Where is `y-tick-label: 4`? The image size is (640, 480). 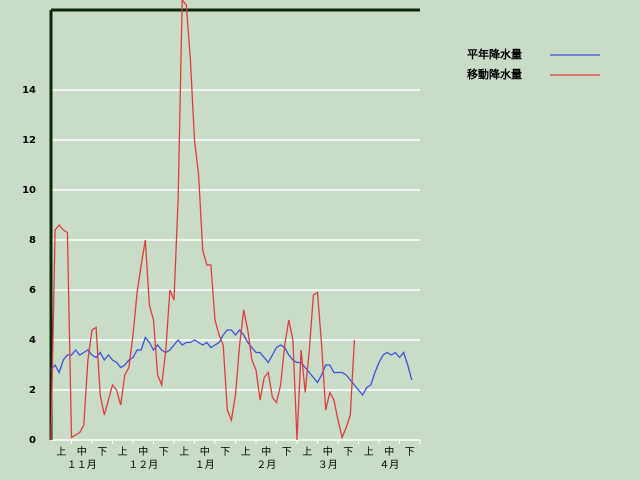 y-tick-label: 4 is located at coordinates (32, 340).